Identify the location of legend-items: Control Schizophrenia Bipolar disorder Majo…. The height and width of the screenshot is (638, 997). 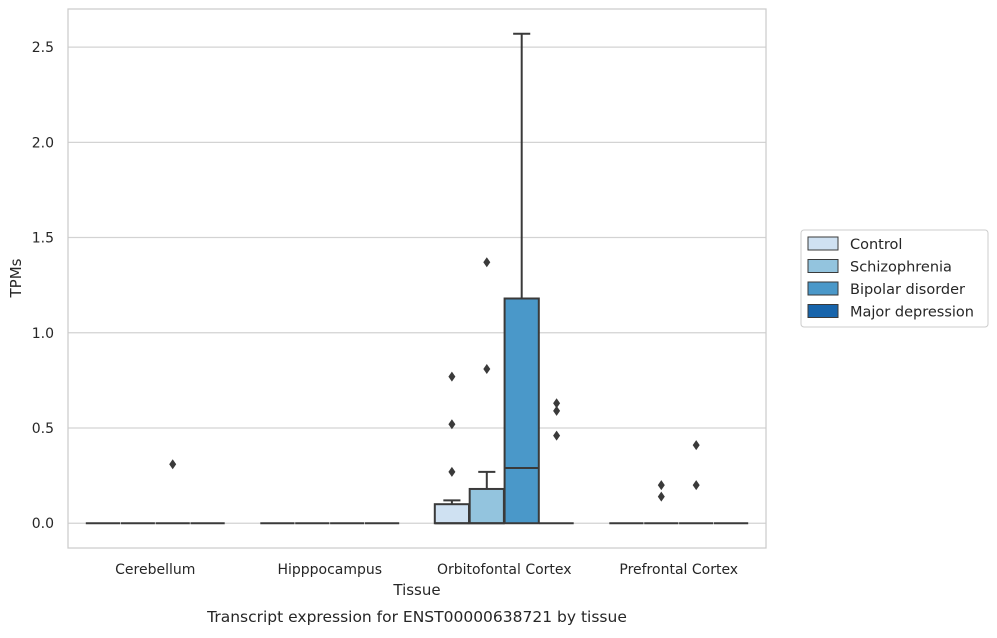
(890, 278).